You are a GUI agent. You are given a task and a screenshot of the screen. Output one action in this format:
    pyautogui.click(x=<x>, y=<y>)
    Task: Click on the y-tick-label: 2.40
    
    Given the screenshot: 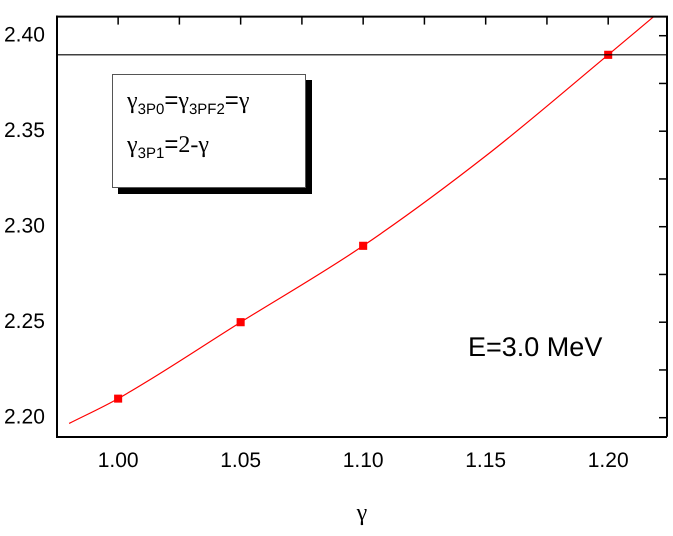 What is the action you would take?
    pyautogui.click(x=24, y=34)
    